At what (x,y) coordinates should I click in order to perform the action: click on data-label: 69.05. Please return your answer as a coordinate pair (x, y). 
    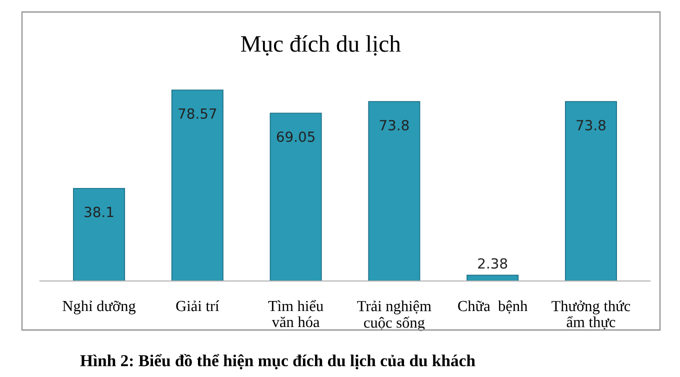
    Looking at the image, I should click on (295, 136).